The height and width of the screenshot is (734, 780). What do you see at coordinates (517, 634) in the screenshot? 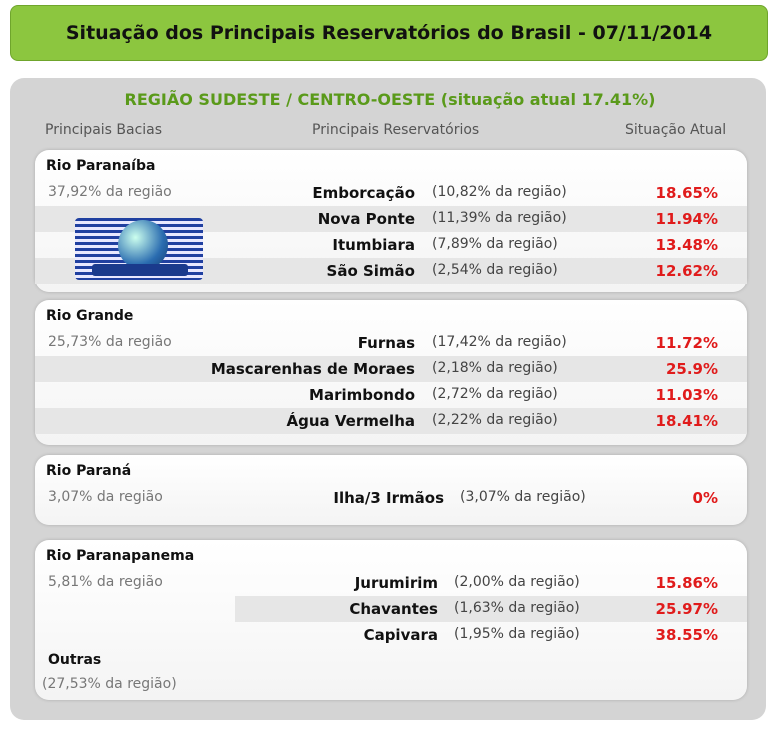
I see `reservoir-share: (1,95% da região)` at bounding box center [517, 634].